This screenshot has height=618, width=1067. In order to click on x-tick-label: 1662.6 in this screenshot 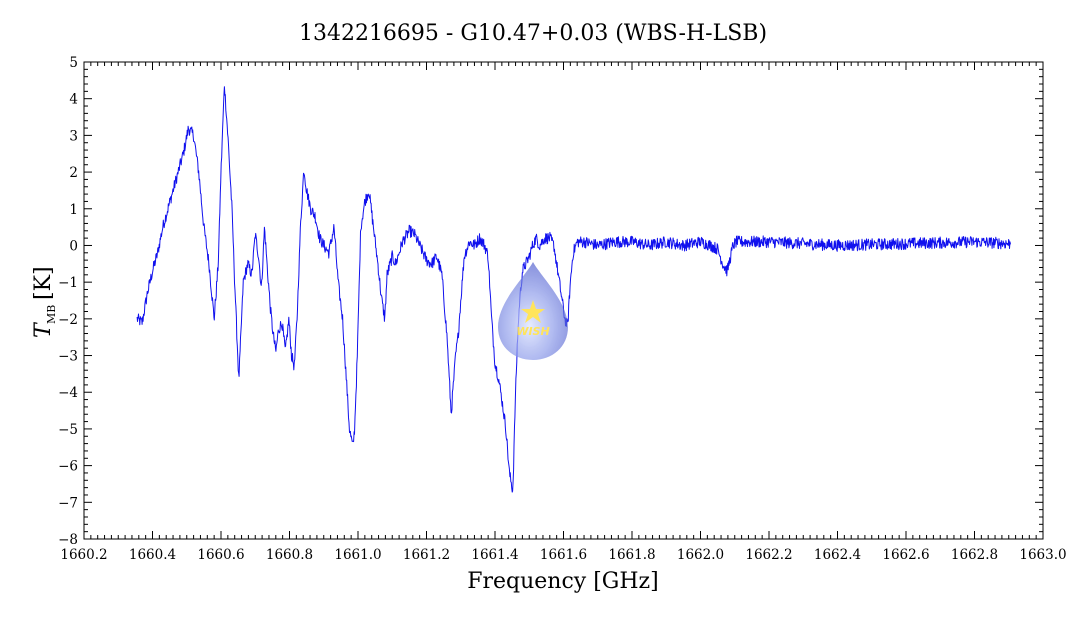, I will do `click(905, 555)`.